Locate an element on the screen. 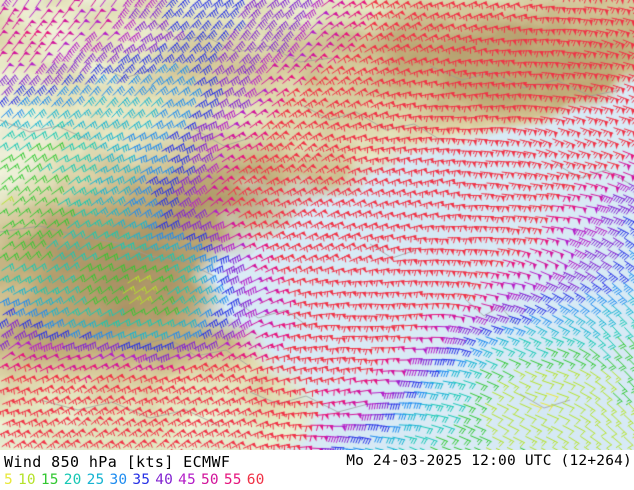  scale-stop-60: 60 is located at coordinates (255, 480).